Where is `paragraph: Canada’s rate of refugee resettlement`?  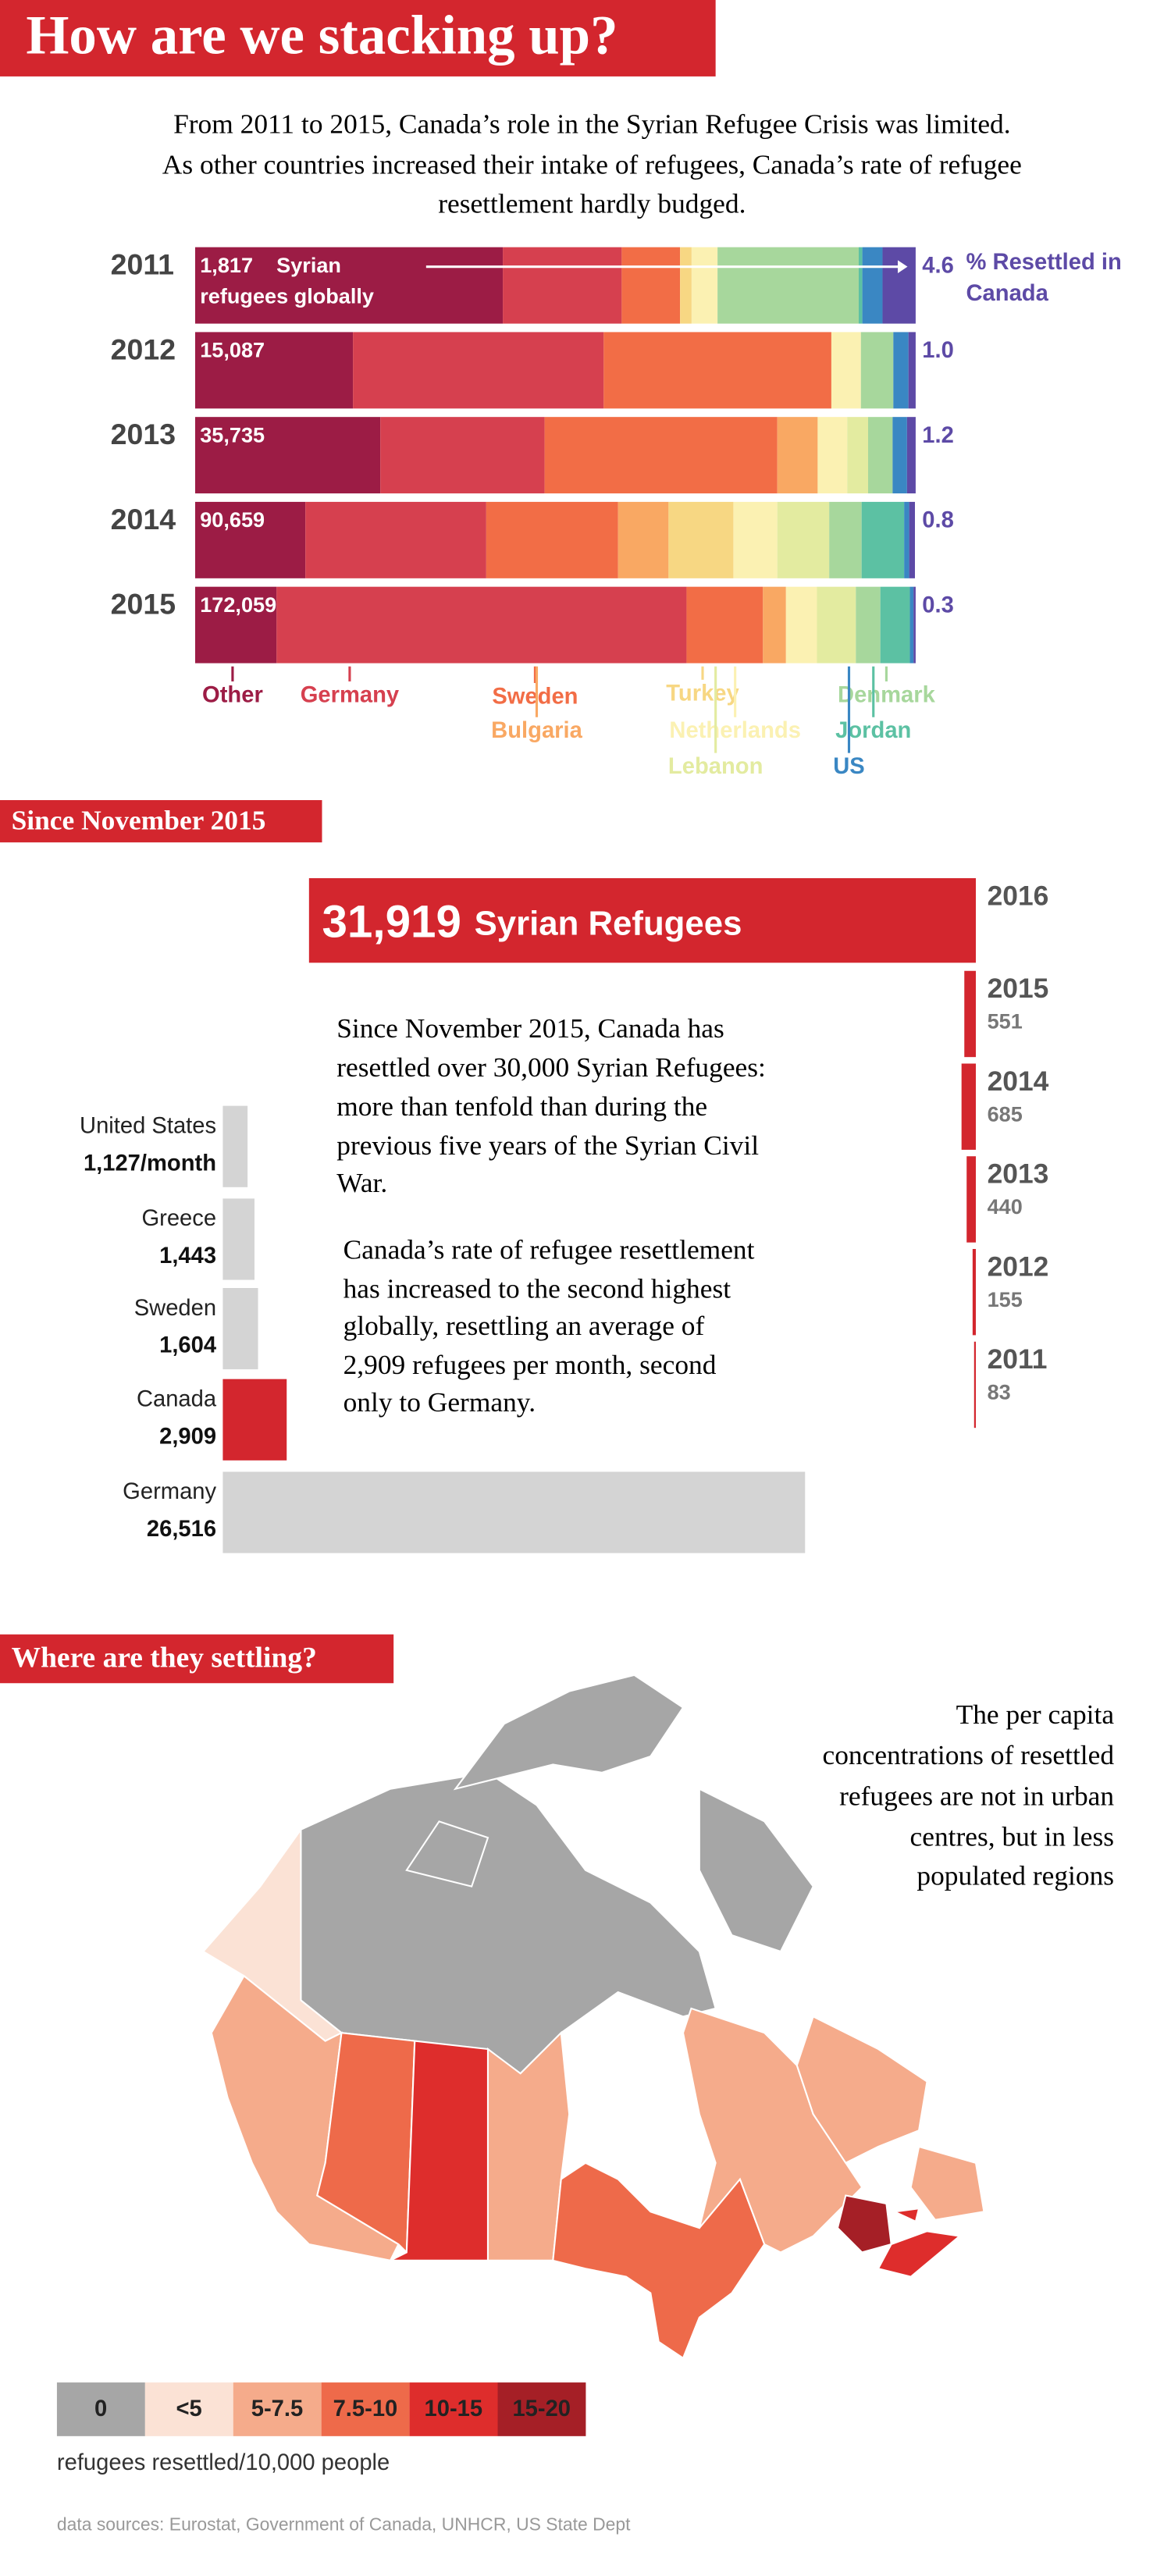 paragraph: Canada’s rate of refugee resettlement is located at coordinates (549, 1249).